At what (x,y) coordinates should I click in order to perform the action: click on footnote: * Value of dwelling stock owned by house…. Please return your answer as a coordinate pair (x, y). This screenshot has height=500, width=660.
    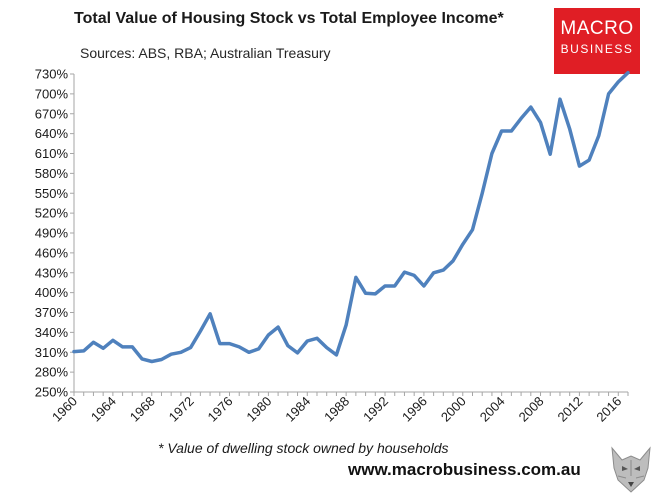
    Looking at the image, I should click on (303, 448).